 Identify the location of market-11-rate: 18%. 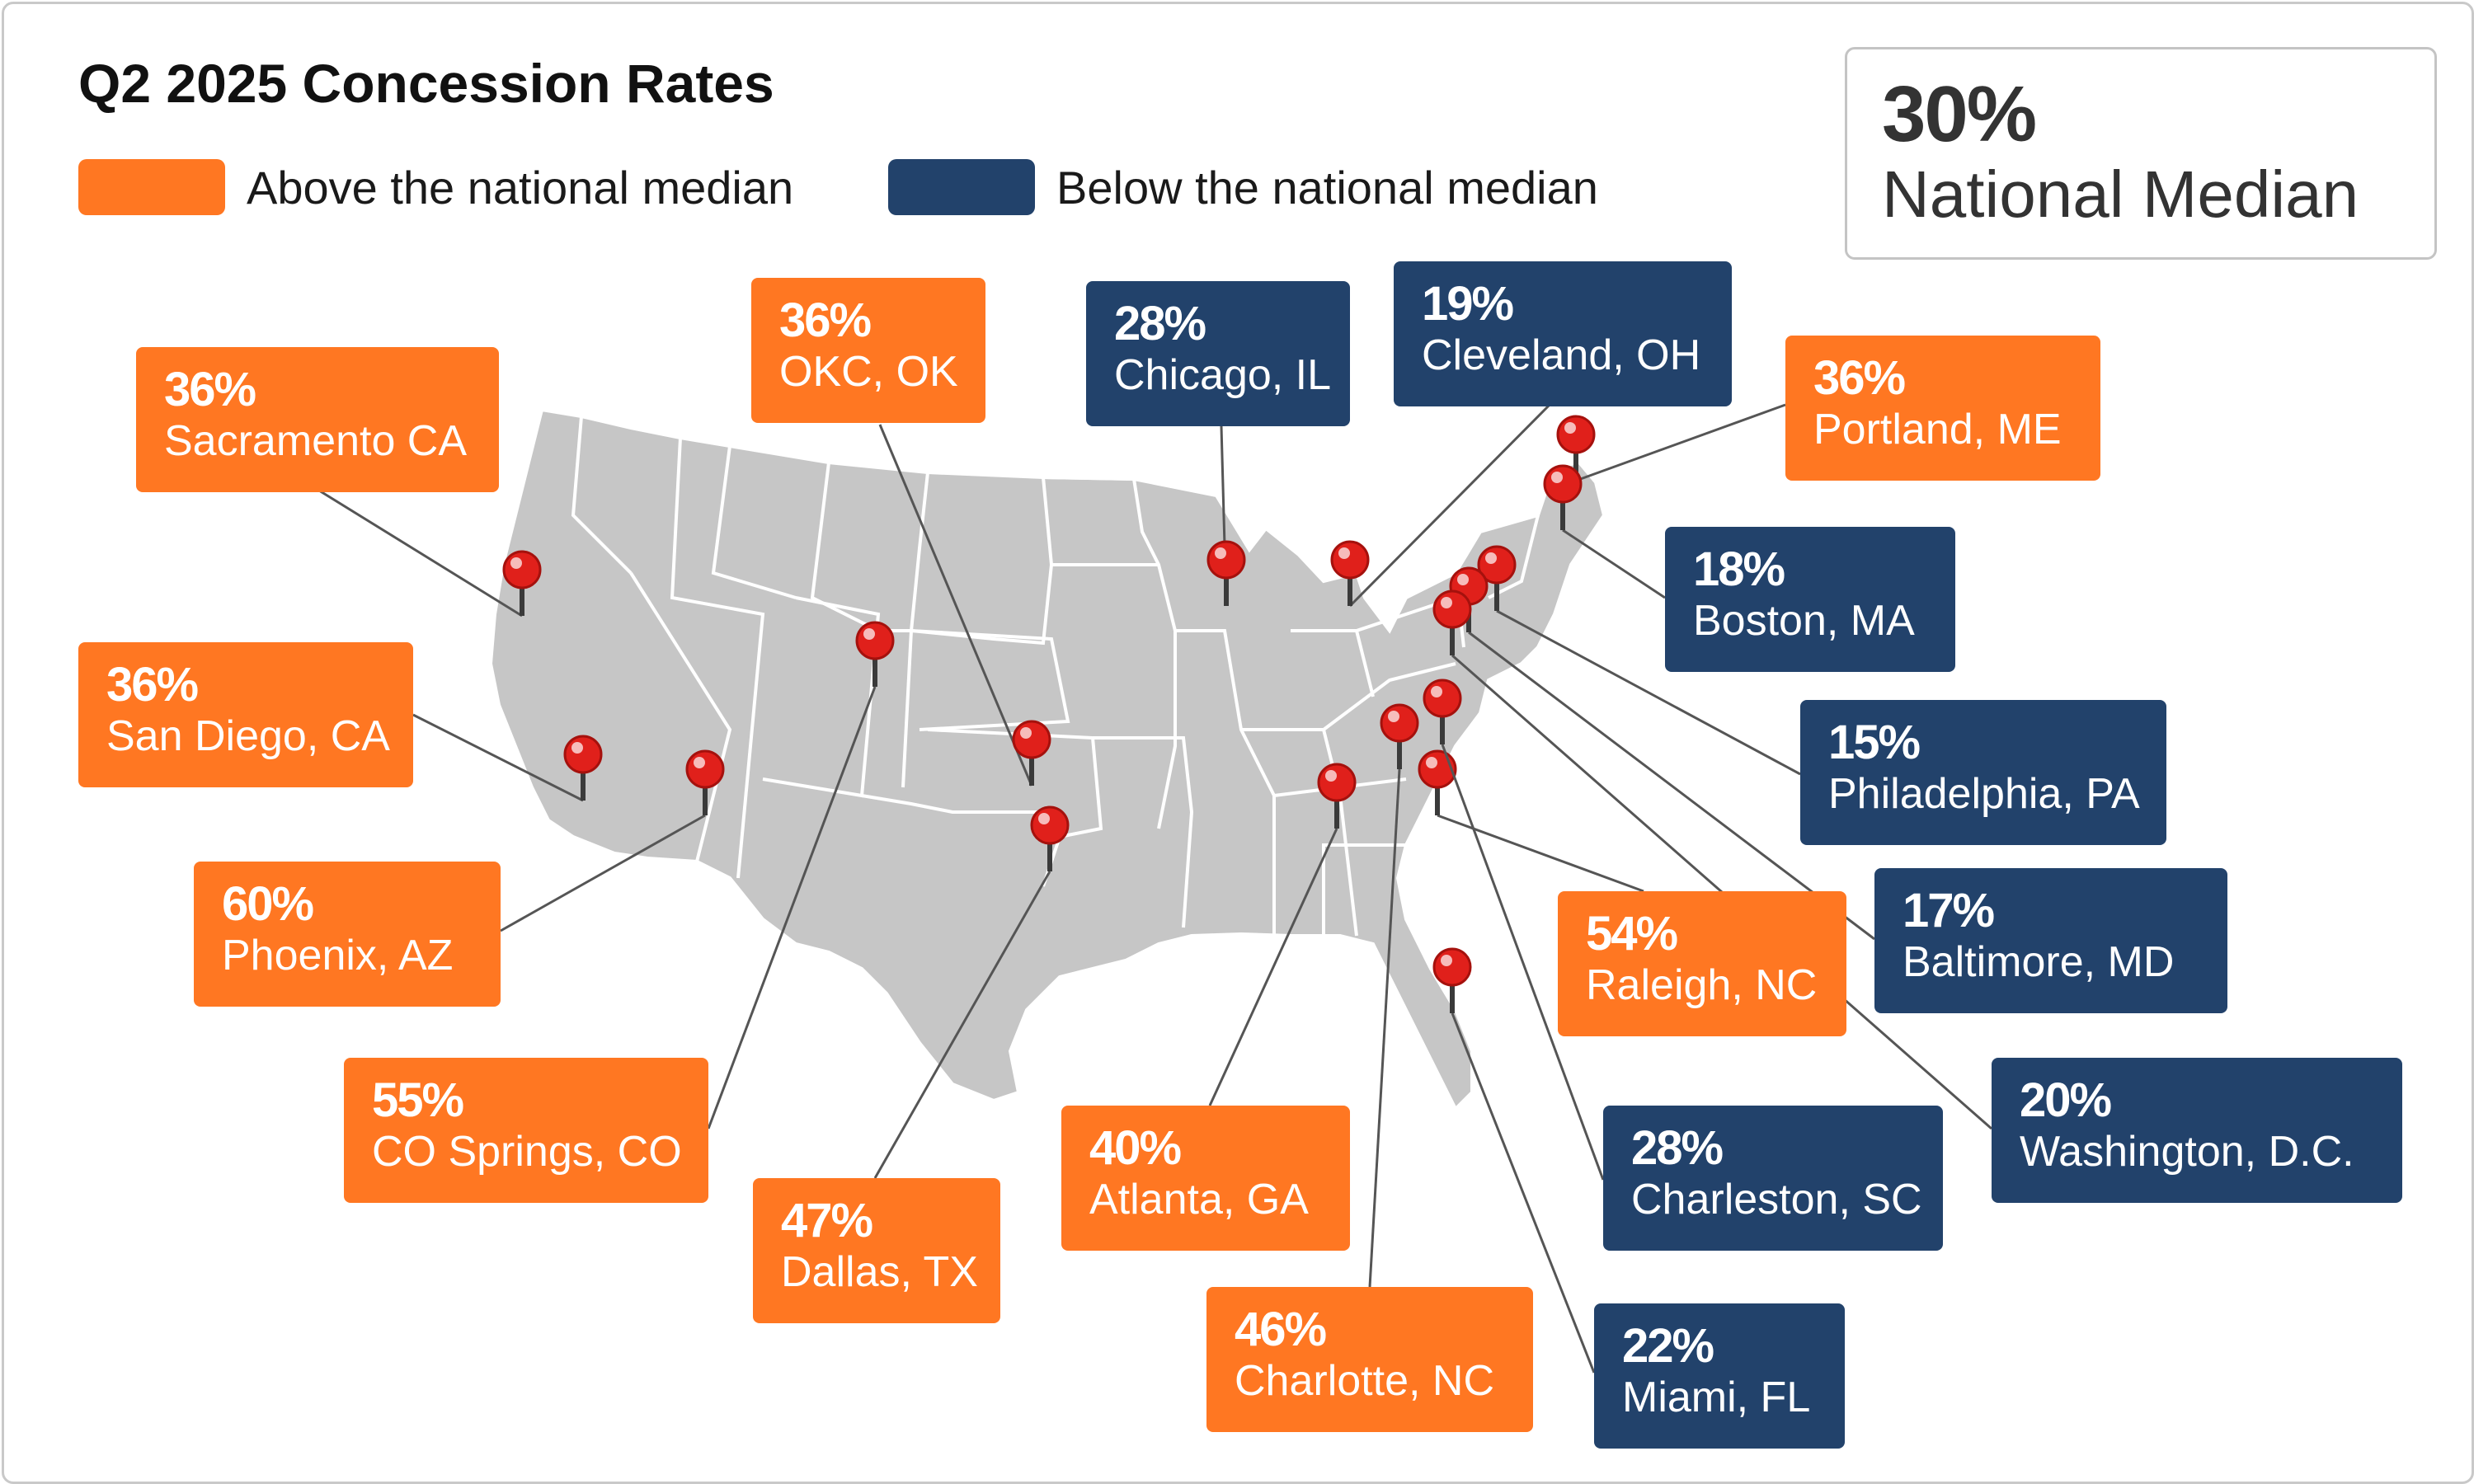
(1739, 569).